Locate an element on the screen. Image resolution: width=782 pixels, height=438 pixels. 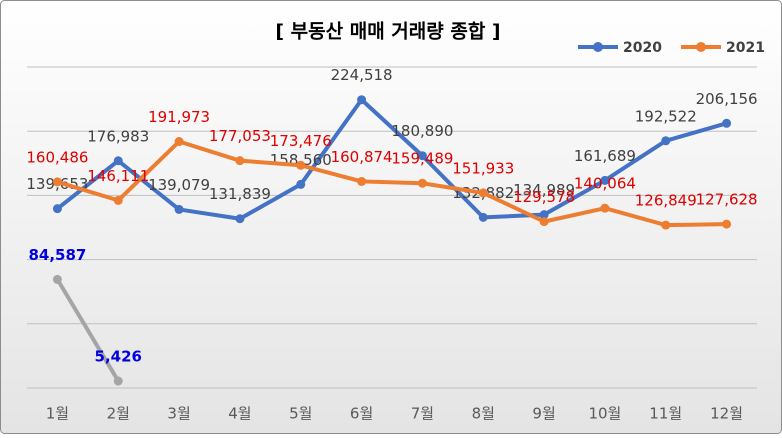
data-label: 191,973 is located at coordinates (179, 117).